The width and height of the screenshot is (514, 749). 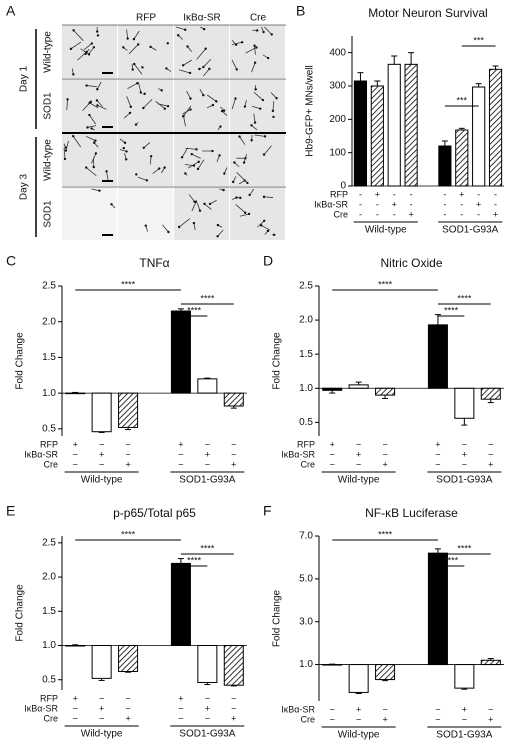 I want to click on group-label: SOD1-G93A, so click(x=464, y=480).